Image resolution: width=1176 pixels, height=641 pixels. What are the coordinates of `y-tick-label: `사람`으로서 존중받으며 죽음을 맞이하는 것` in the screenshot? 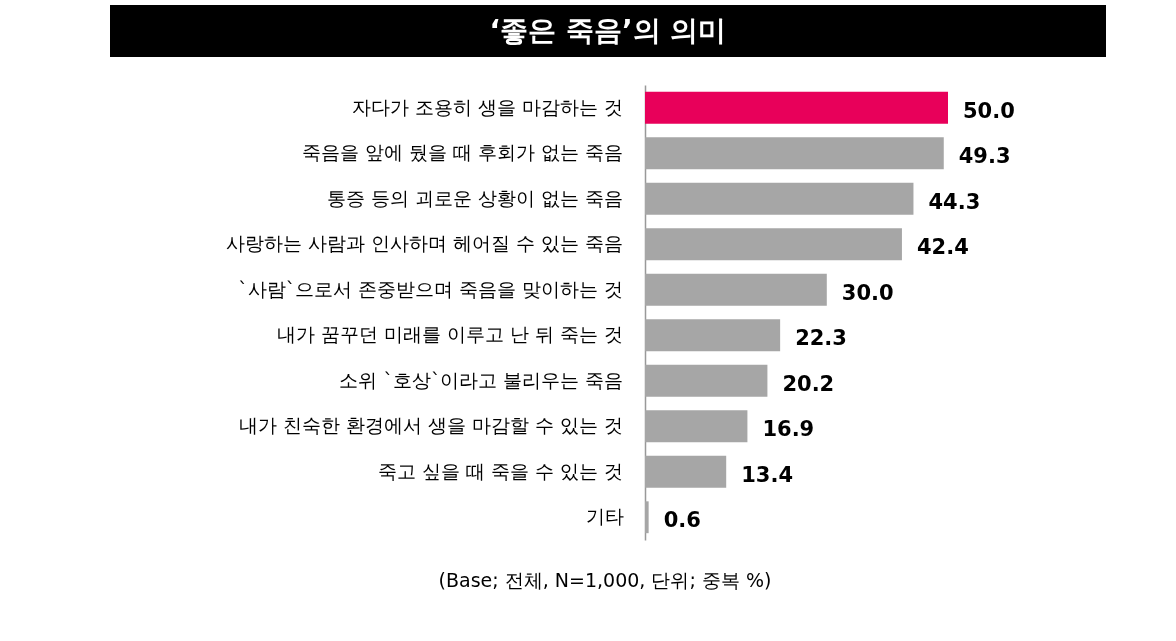 It's located at (431, 288).